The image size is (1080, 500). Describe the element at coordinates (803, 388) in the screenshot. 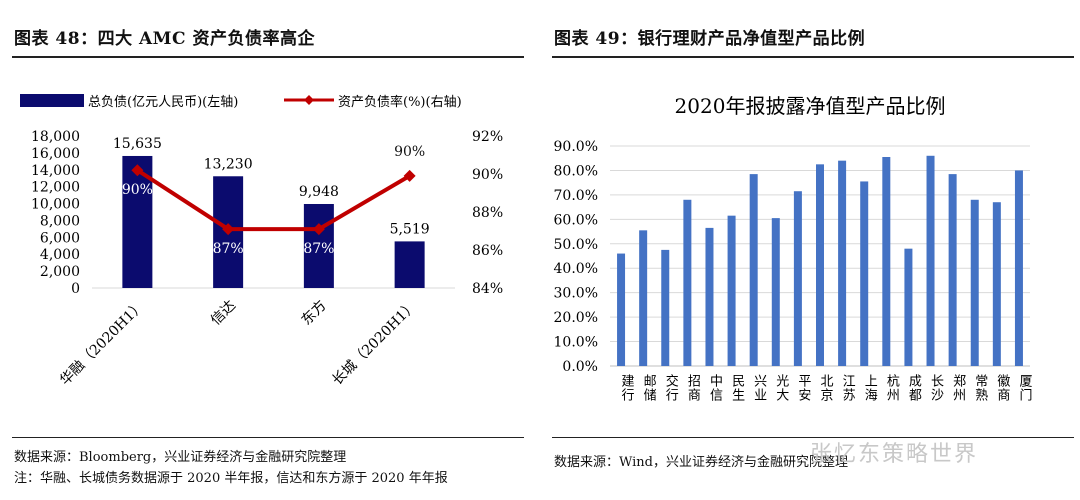

I see `x-category-label: 平安` at that location.